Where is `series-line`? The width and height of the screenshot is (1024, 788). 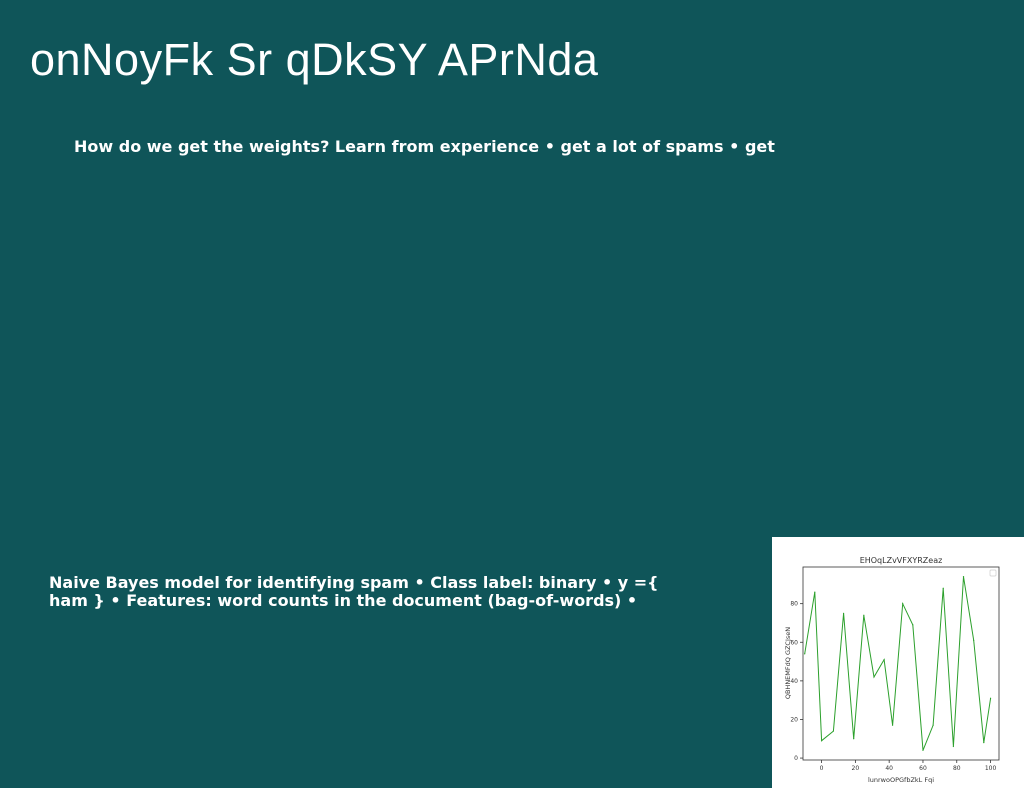
series-line is located at coordinates (898, 663).